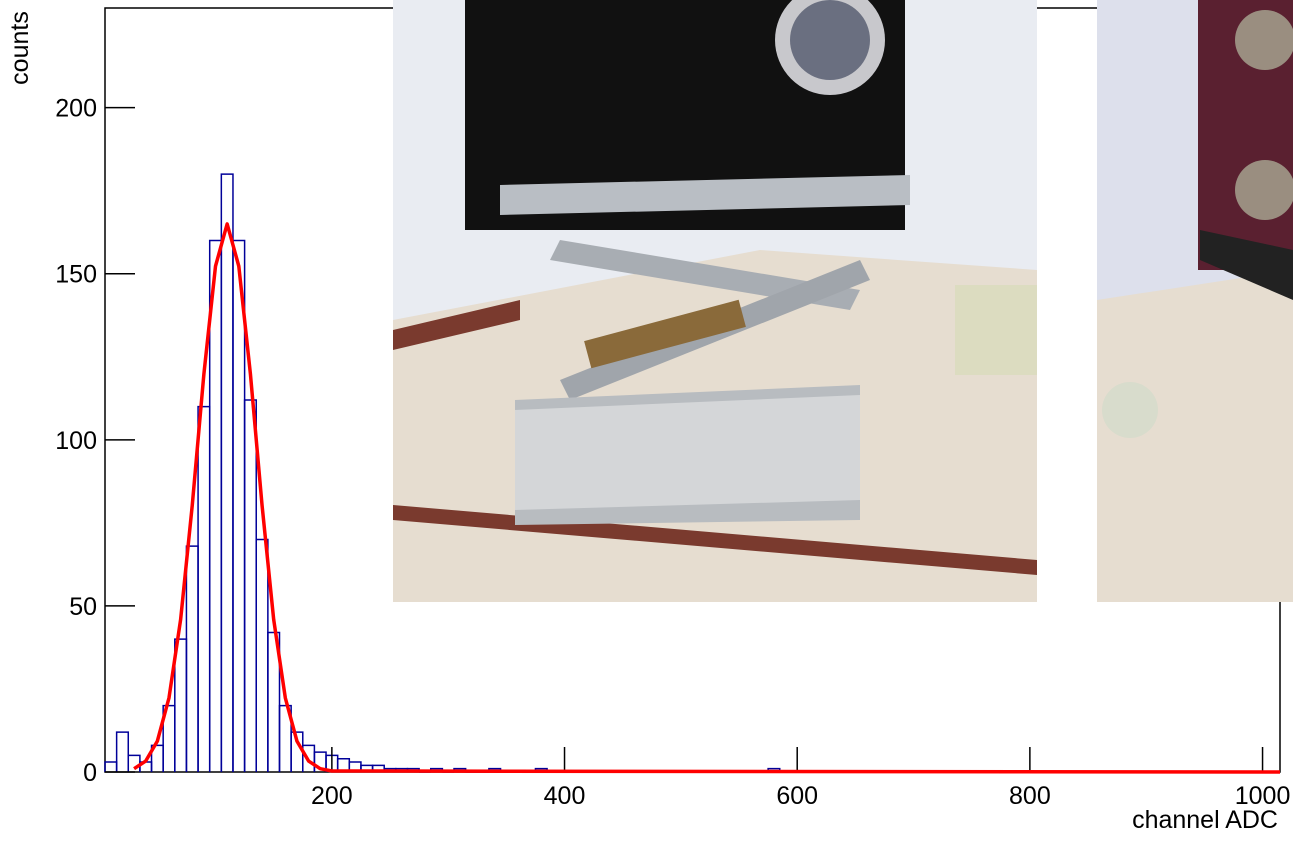 This screenshot has height=842, width=1293. Describe the element at coordinates (1263, 796) in the screenshot. I see `x-tick-label: 1000` at that location.